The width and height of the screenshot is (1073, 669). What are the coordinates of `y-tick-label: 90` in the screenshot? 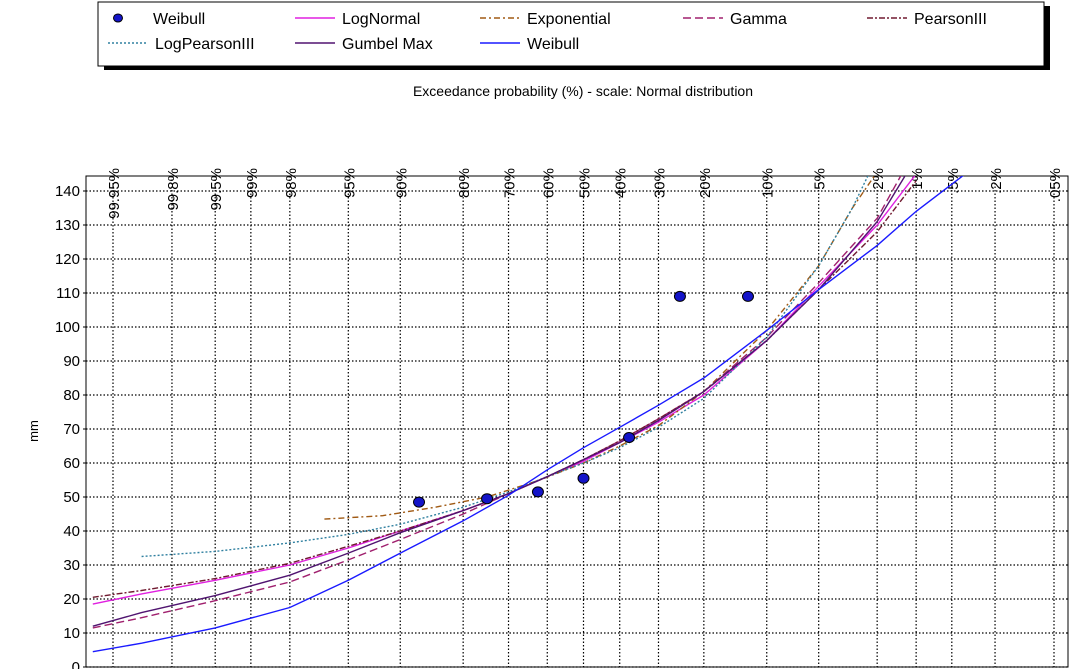 It's located at (71, 361).